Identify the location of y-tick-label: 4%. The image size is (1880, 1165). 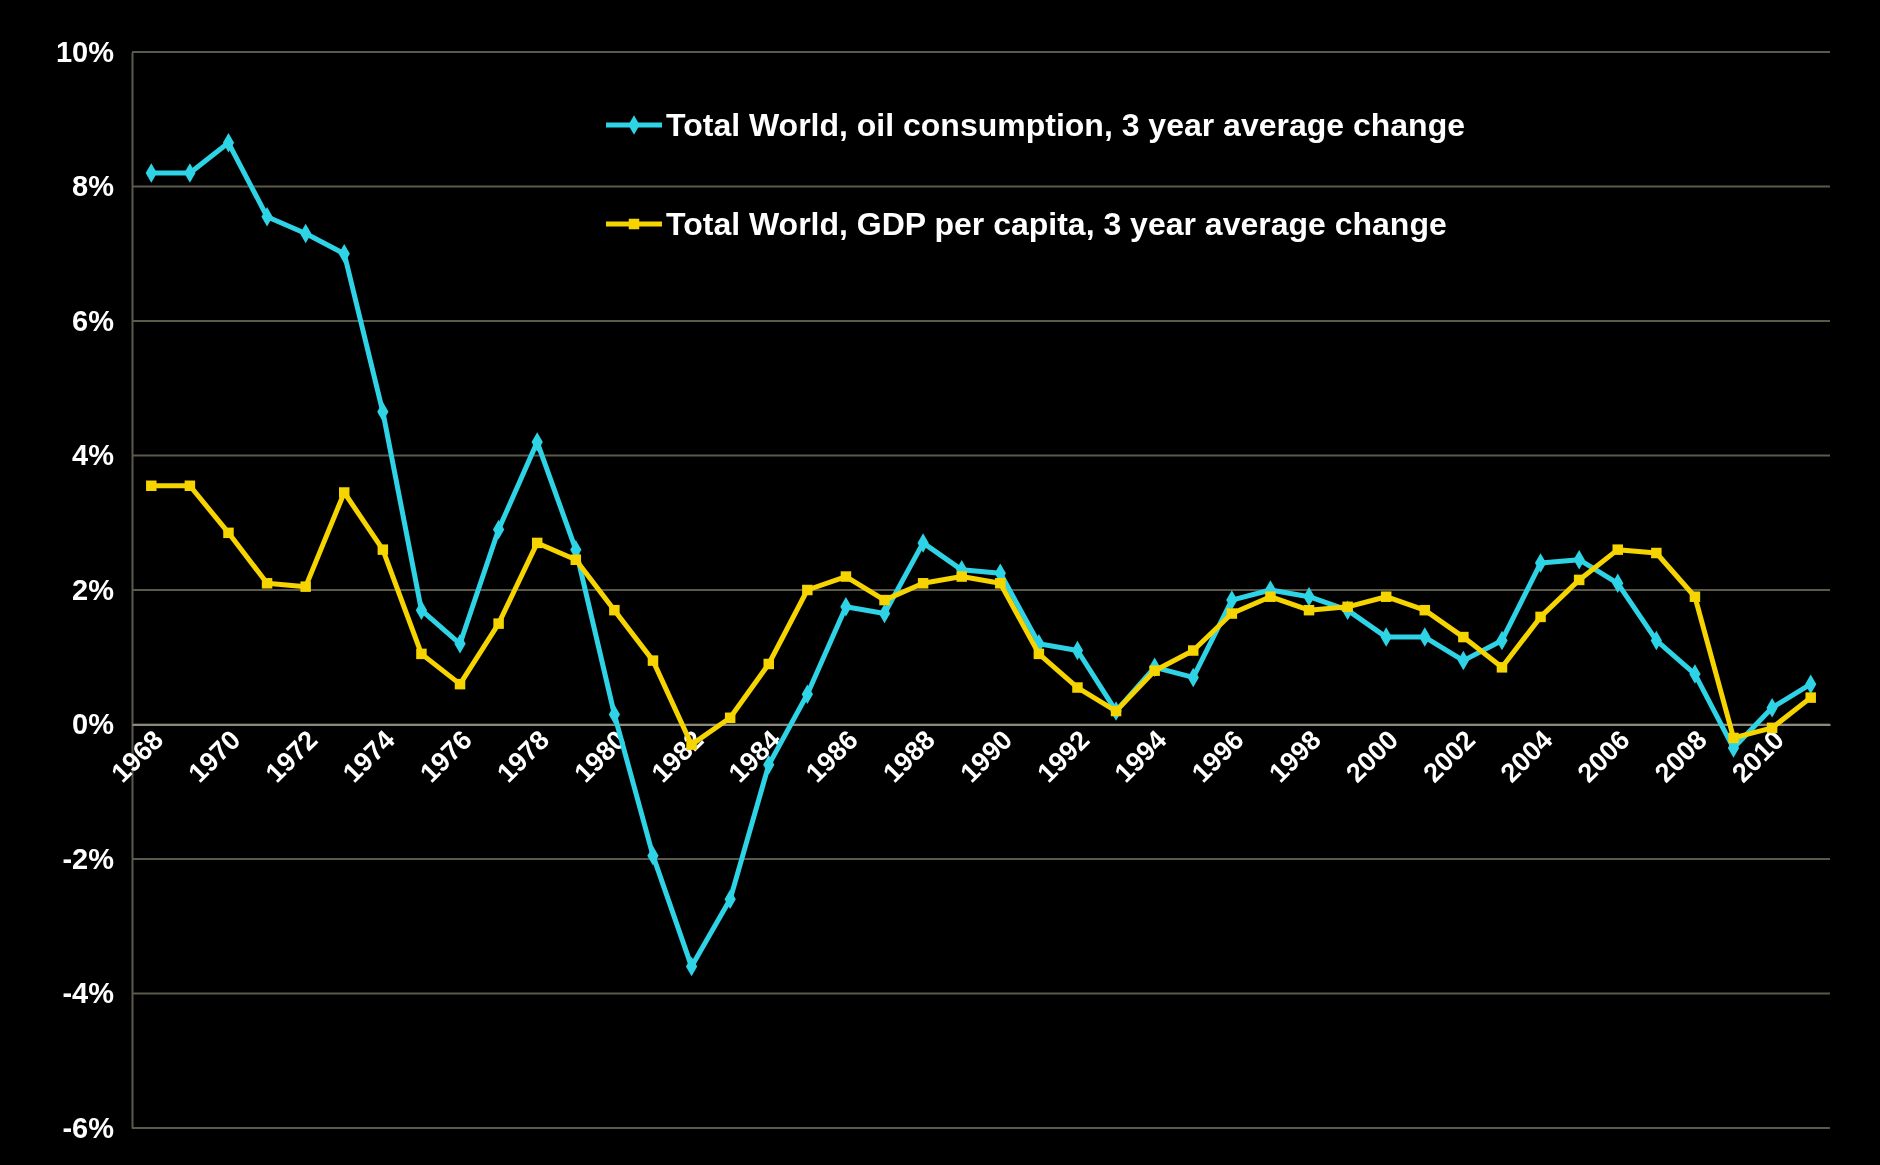
(93, 455).